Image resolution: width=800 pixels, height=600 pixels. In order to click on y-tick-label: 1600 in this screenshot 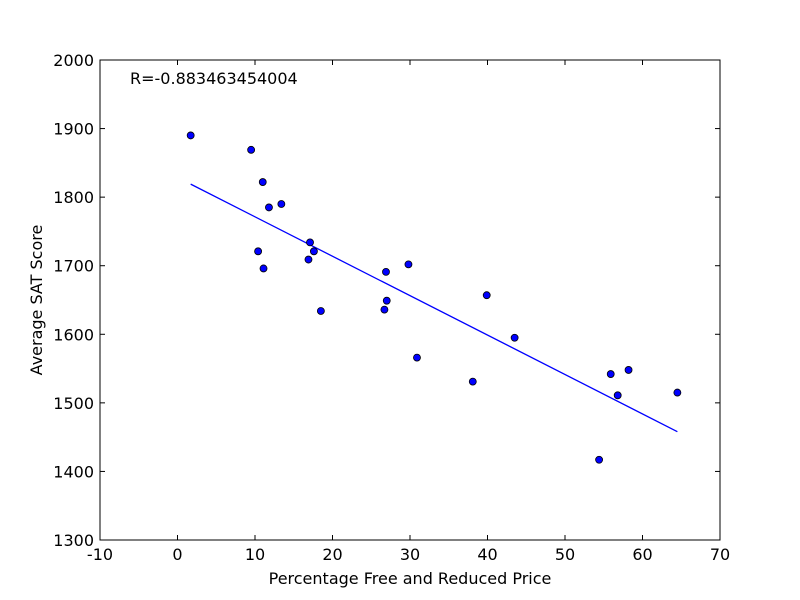, I will do `click(73, 334)`.